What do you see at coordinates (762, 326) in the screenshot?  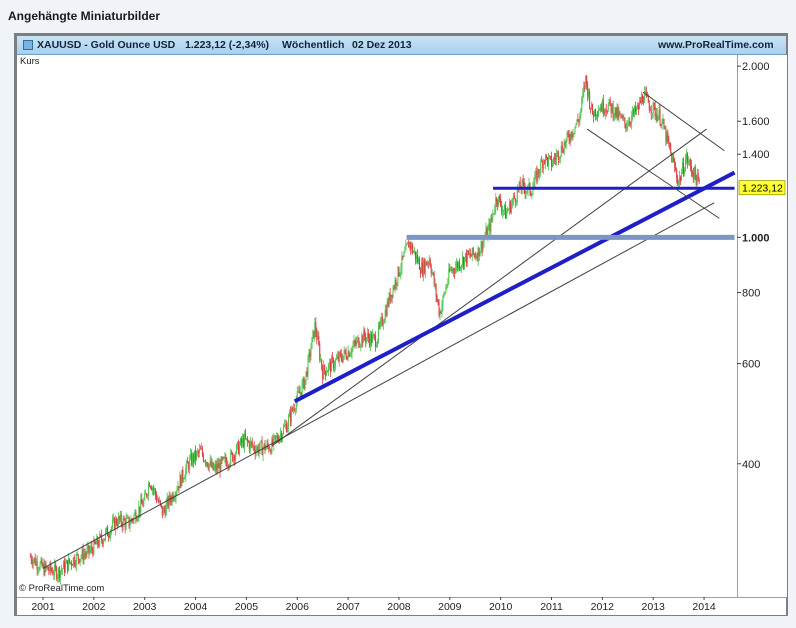 I see `y-axis` at bounding box center [762, 326].